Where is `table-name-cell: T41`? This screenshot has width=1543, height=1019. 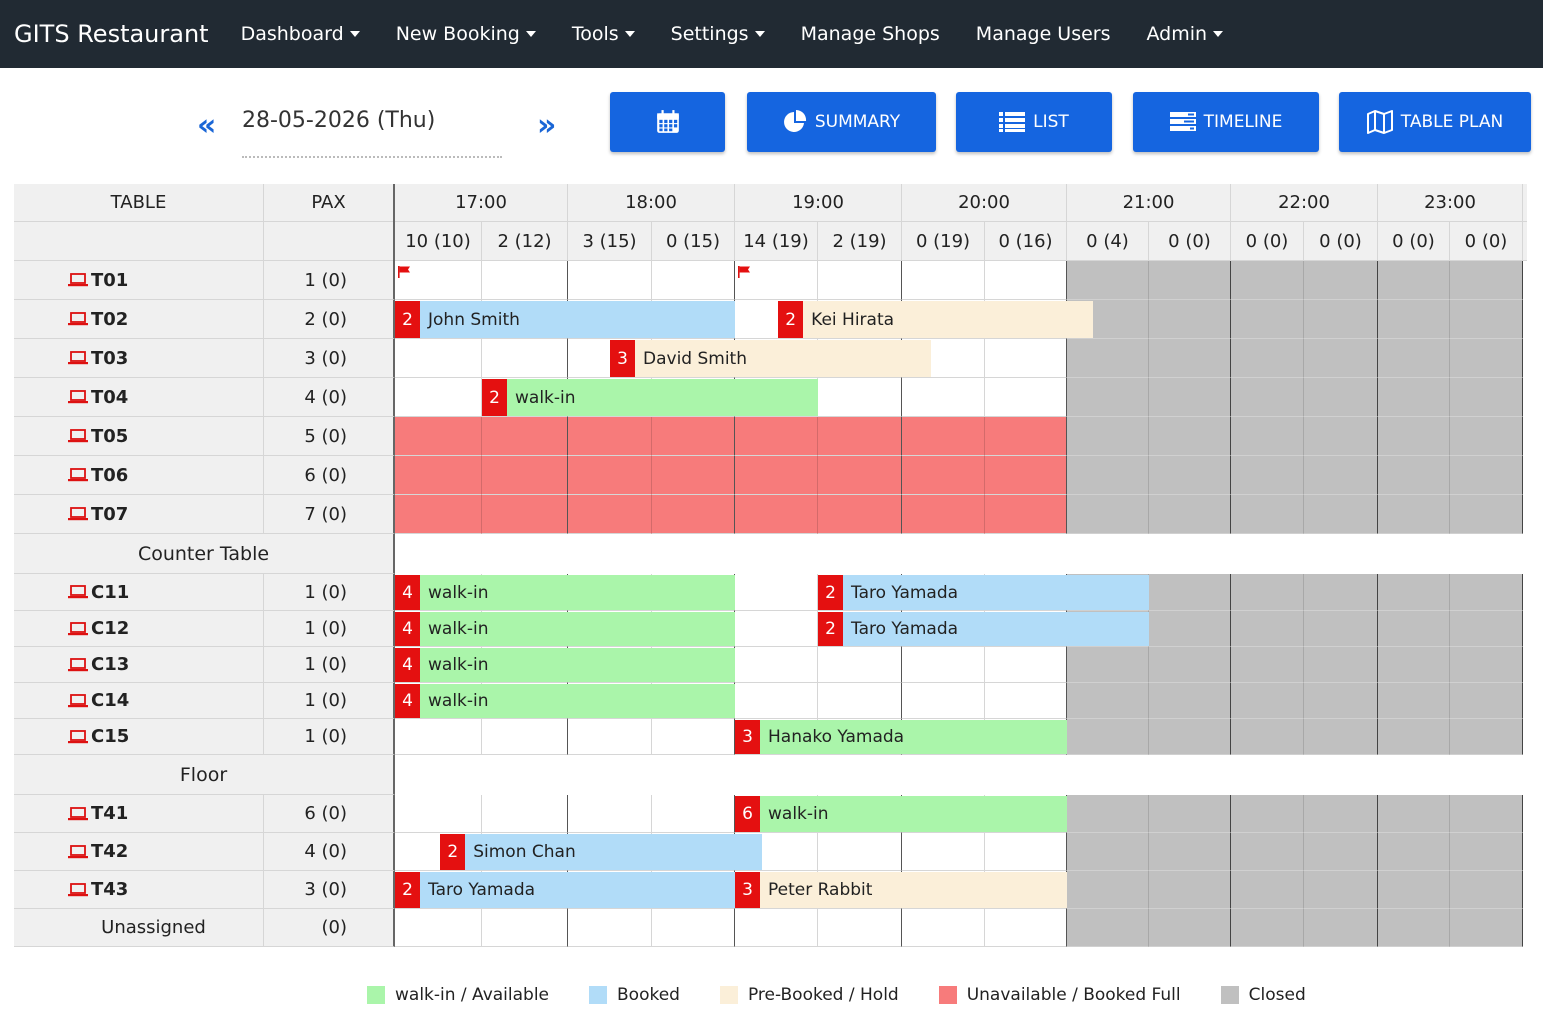 table-name-cell: T41 is located at coordinates (139, 814).